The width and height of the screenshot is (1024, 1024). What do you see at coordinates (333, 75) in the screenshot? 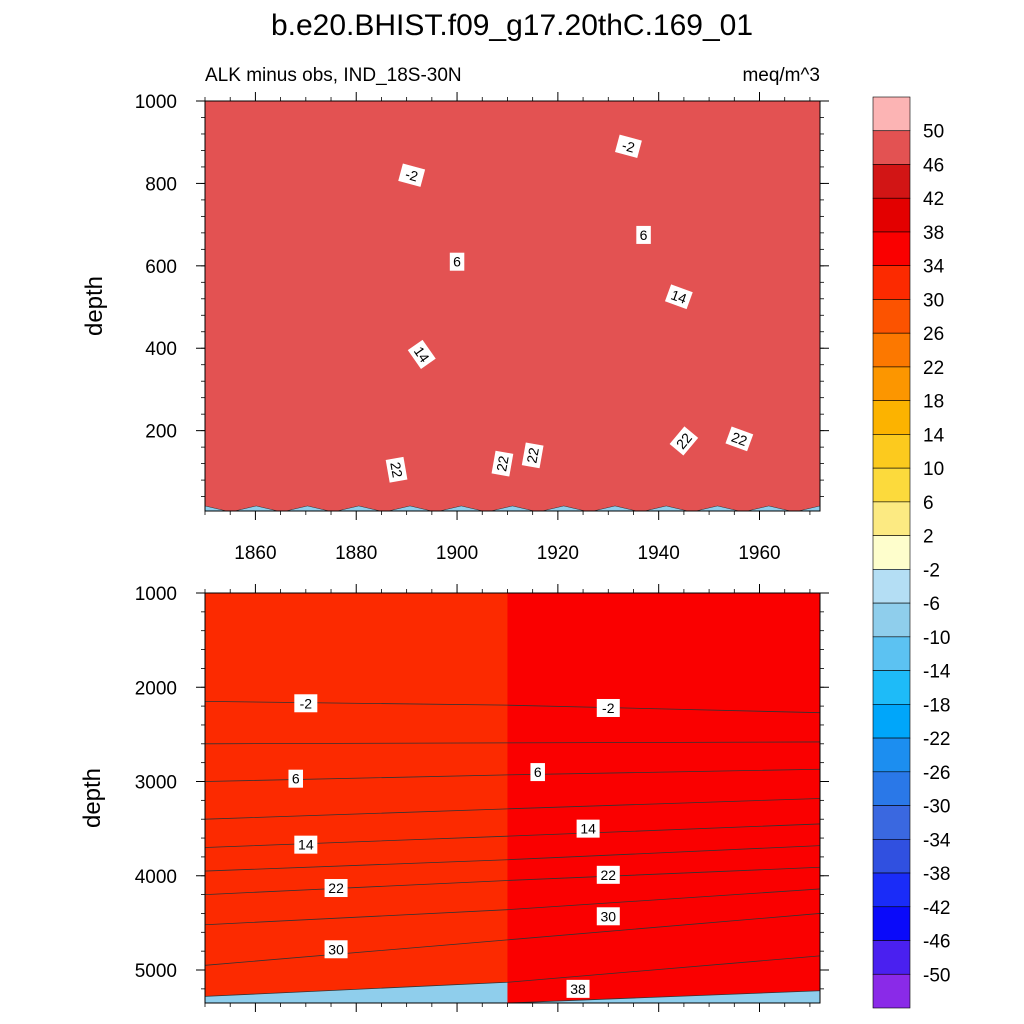
I see `upper-left-label: ALK minus obs, IND_18S-30N` at bounding box center [333, 75].